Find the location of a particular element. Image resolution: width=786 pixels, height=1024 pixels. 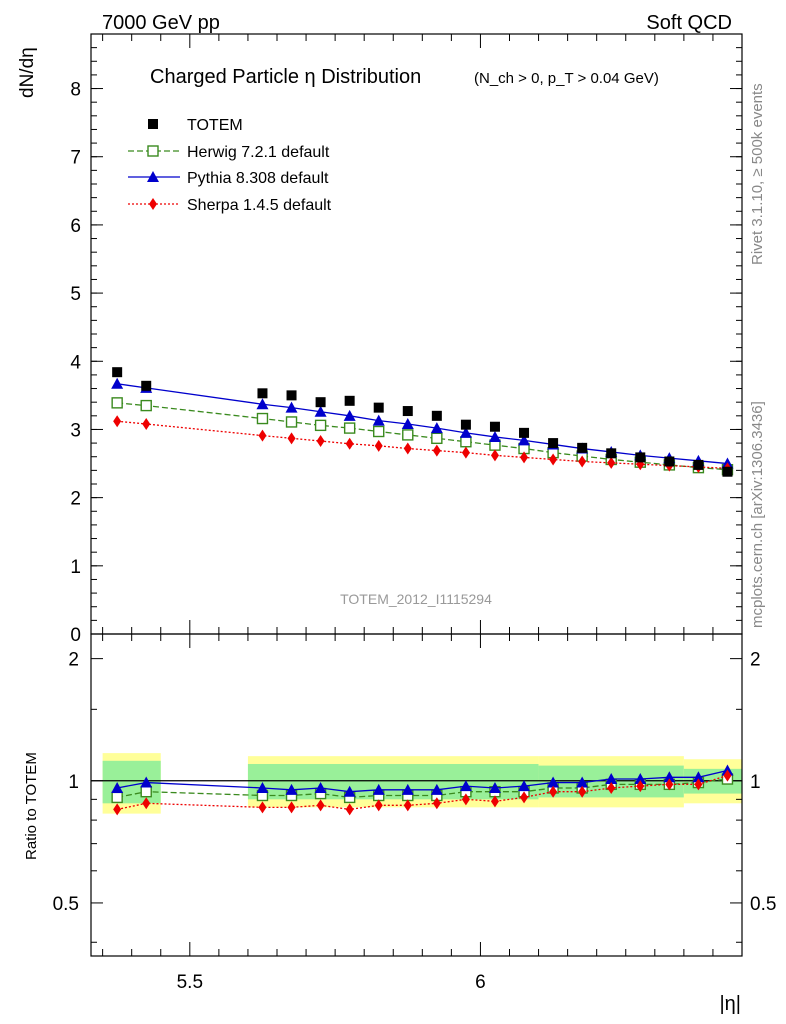

chart-title-cuts: (N_ch > 0, p_T > 0.04 GeV) is located at coordinates (566, 78).